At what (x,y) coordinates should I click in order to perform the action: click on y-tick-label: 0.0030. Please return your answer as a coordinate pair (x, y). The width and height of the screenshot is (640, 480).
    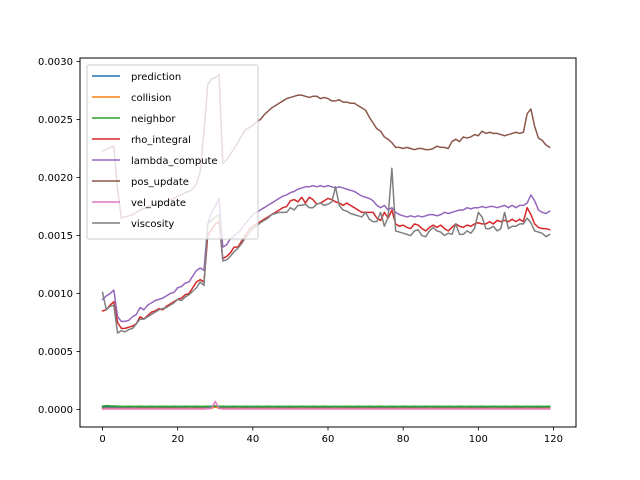
    Looking at the image, I should click on (55, 62).